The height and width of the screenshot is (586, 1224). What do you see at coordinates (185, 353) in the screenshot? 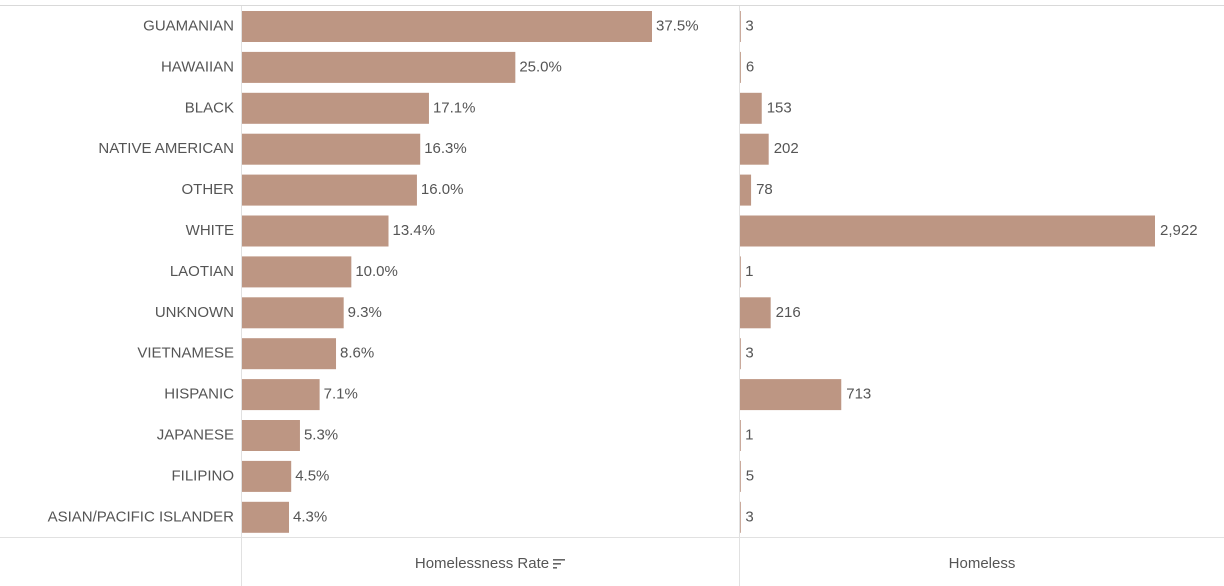
I see `category-label: VIETNAMESE` at bounding box center [185, 353].